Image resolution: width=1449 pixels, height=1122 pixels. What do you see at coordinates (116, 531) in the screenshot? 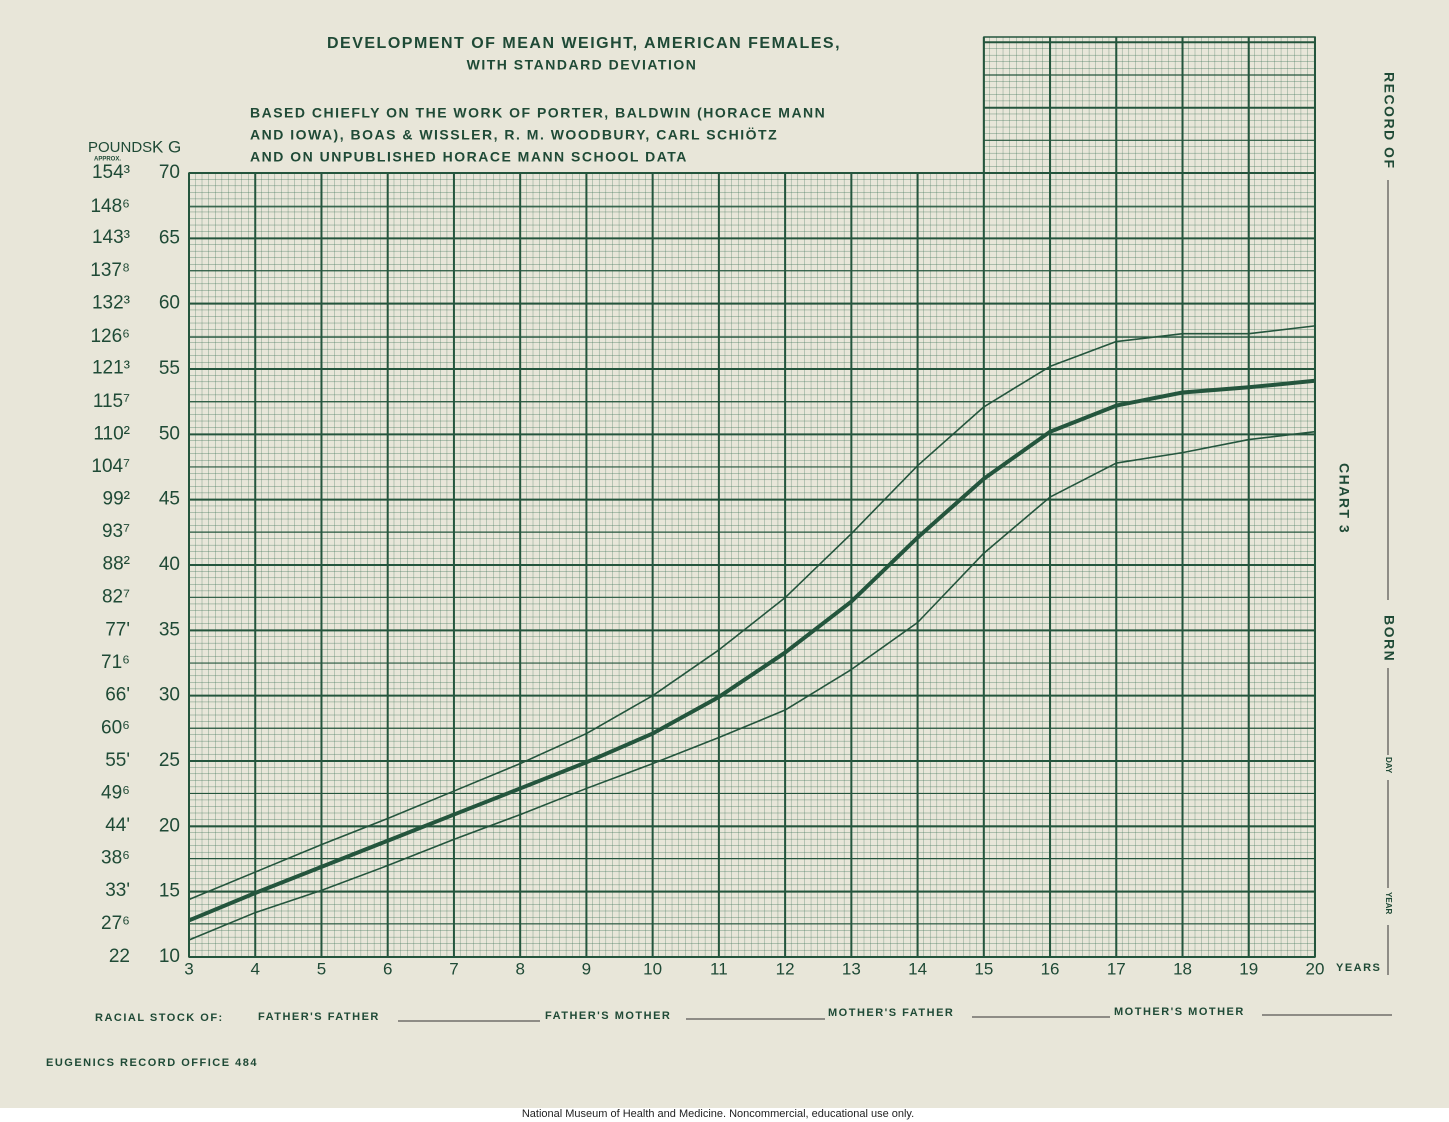
I see `y2-tick-label: 93⁷` at bounding box center [116, 531].